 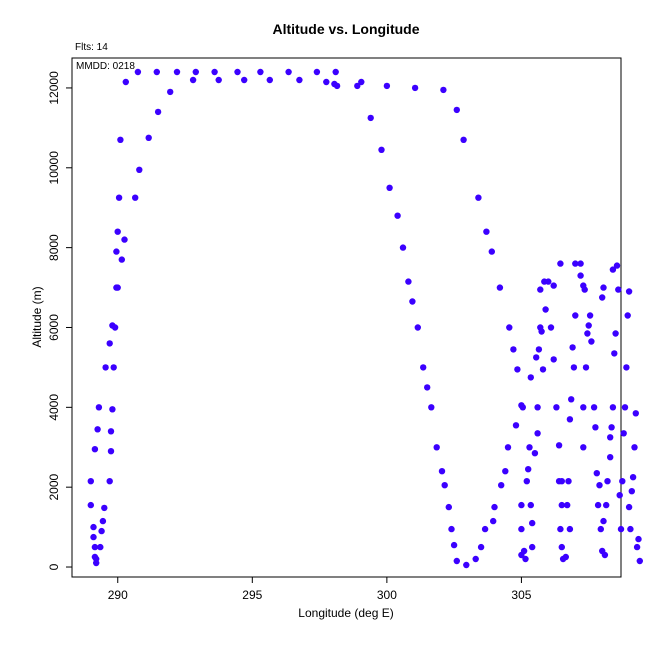 I want to click on x-tick-label: 300, so click(x=387, y=595).